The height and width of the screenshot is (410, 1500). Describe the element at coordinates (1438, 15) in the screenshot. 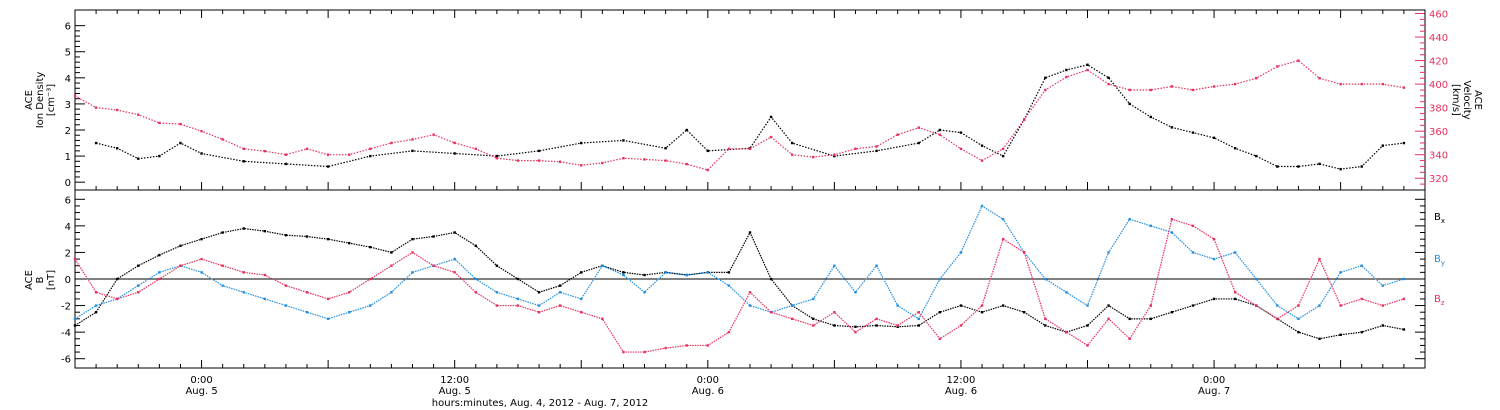

I see `velocity-tick-label: 460` at that location.